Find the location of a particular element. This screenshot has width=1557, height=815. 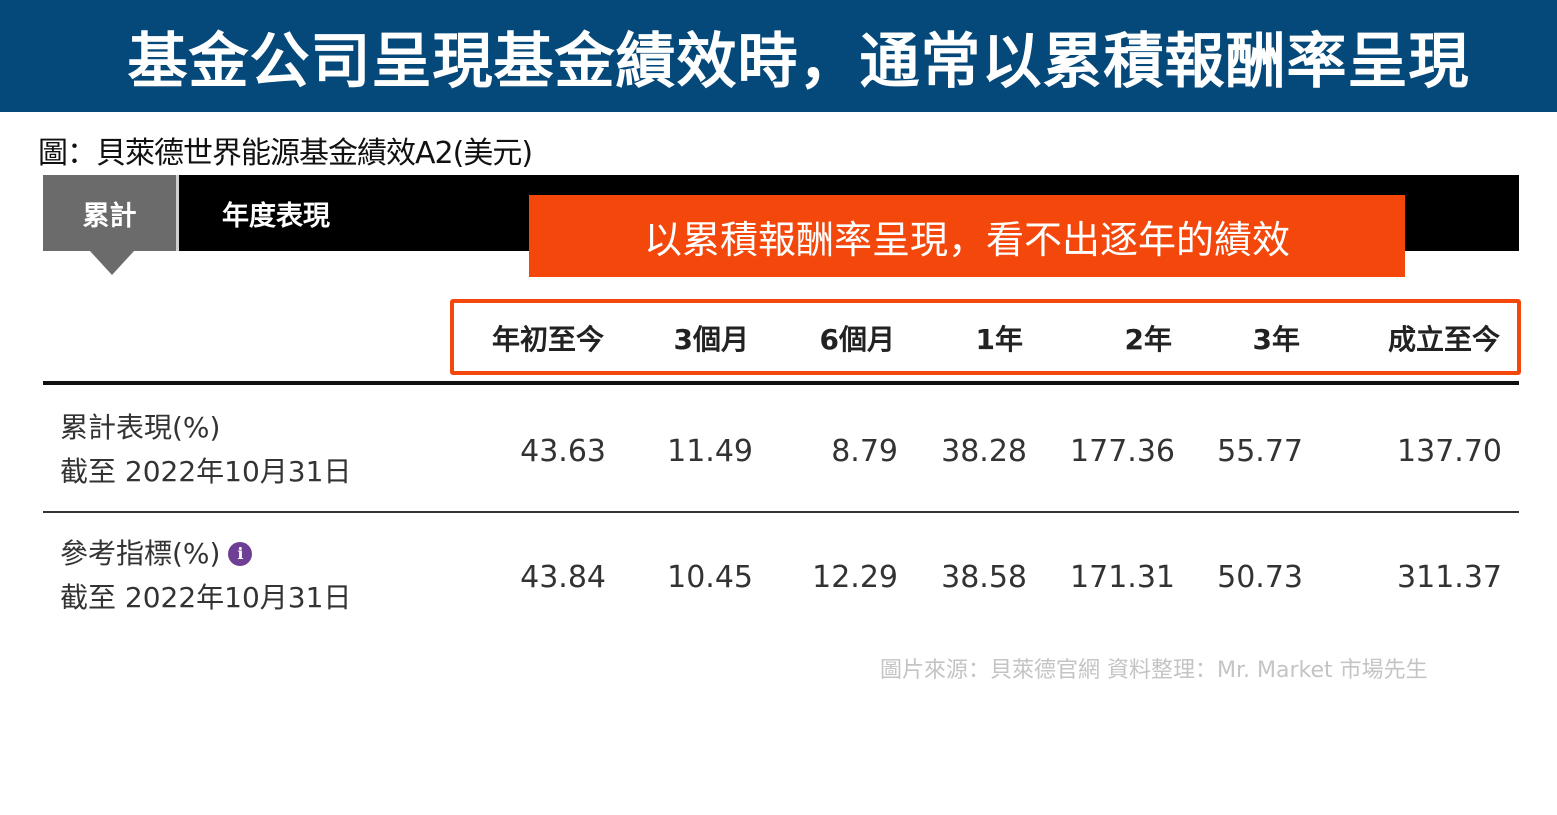

table-cell: 43.84 is located at coordinates (563, 577).